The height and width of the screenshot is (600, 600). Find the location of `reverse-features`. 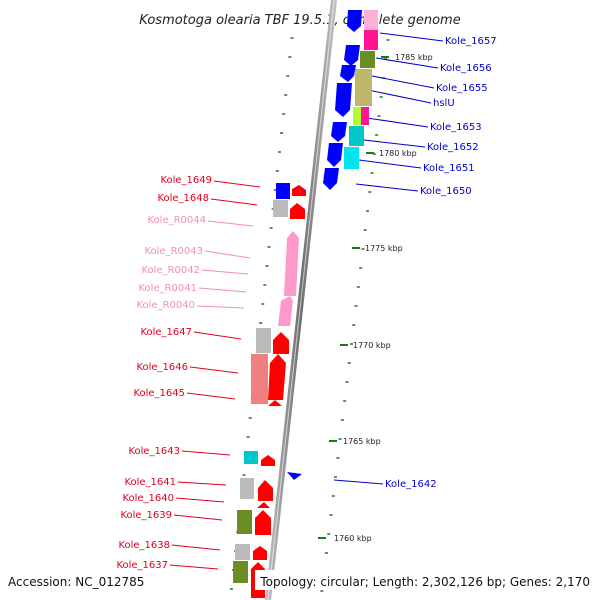

reverse-features is located at coordinates (332, 245).